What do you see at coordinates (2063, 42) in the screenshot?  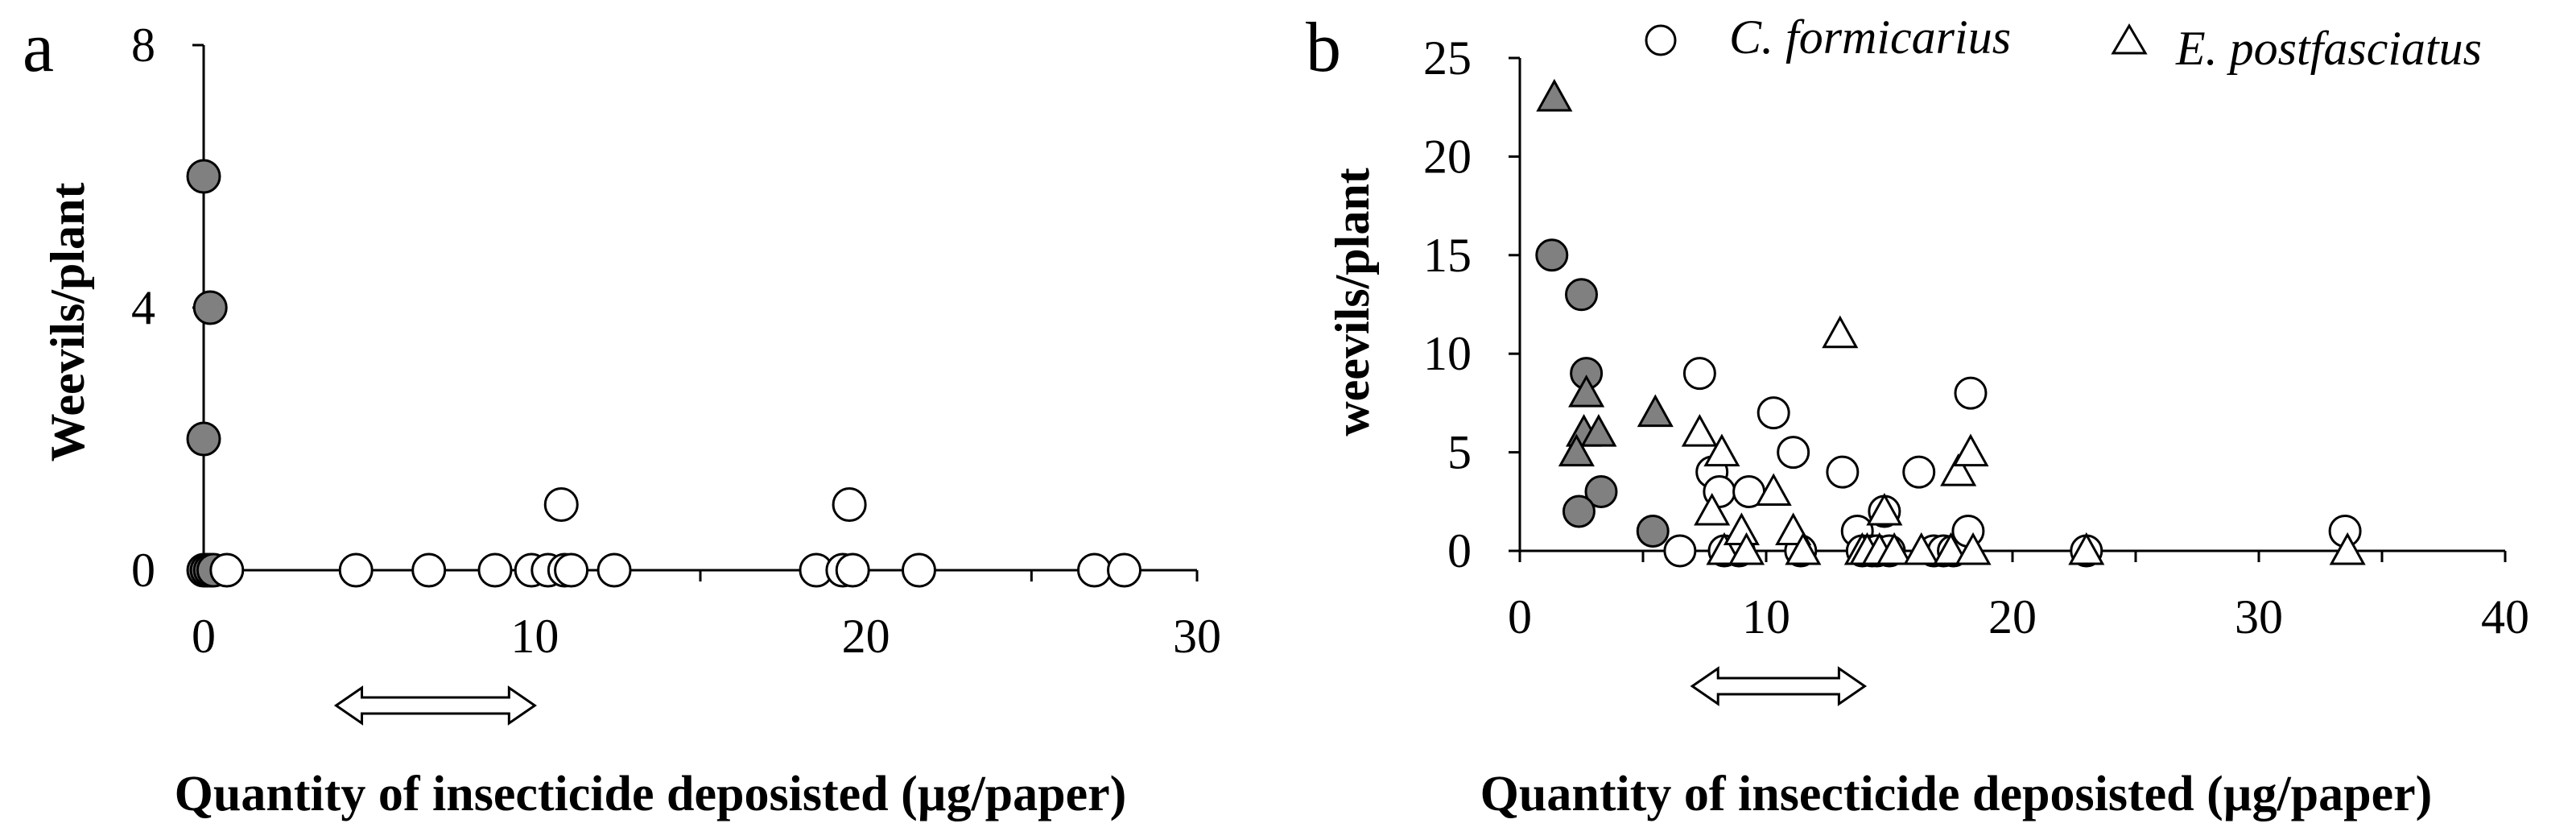 I see `panel-b-legend: C. formicarius E. postfasciatus` at bounding box center [2063, 42].